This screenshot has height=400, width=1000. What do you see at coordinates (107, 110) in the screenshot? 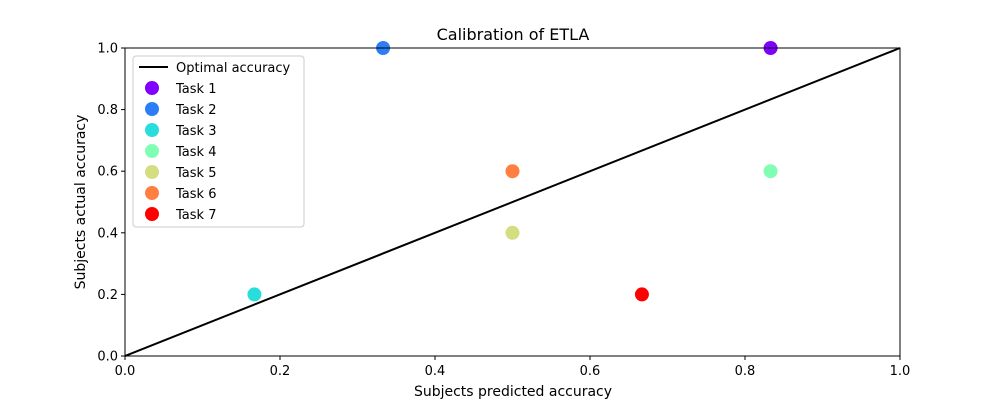
I see `y-tick-label: 0.8` at bounding box center [107, 110].